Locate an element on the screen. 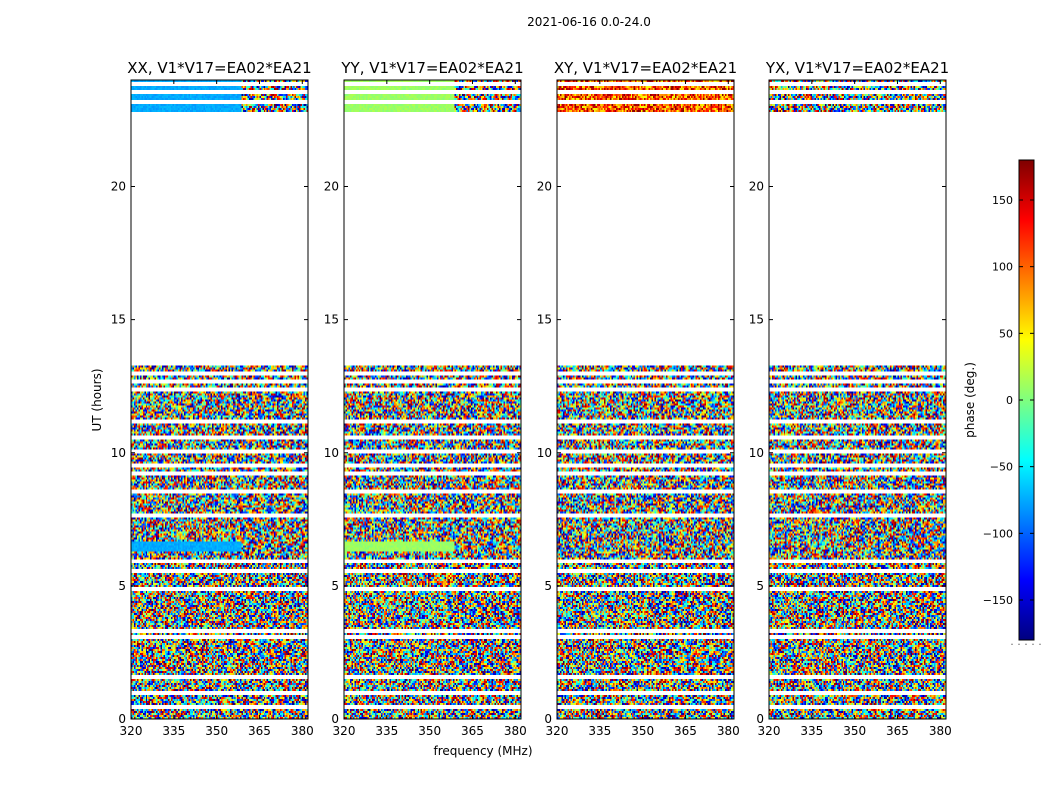 The image size is (1050, 800). panel-title: YX, V1*V17=EA02*EA21 is located at coordinates (857, 68).